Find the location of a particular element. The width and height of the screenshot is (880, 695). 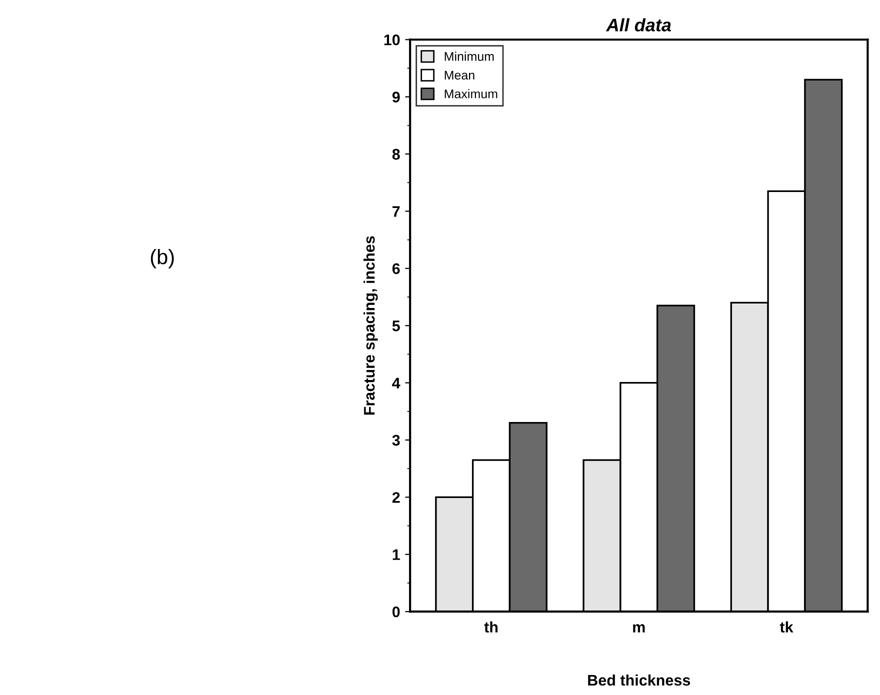

y-tick-label: 4 is located at coordinates (396, 383).